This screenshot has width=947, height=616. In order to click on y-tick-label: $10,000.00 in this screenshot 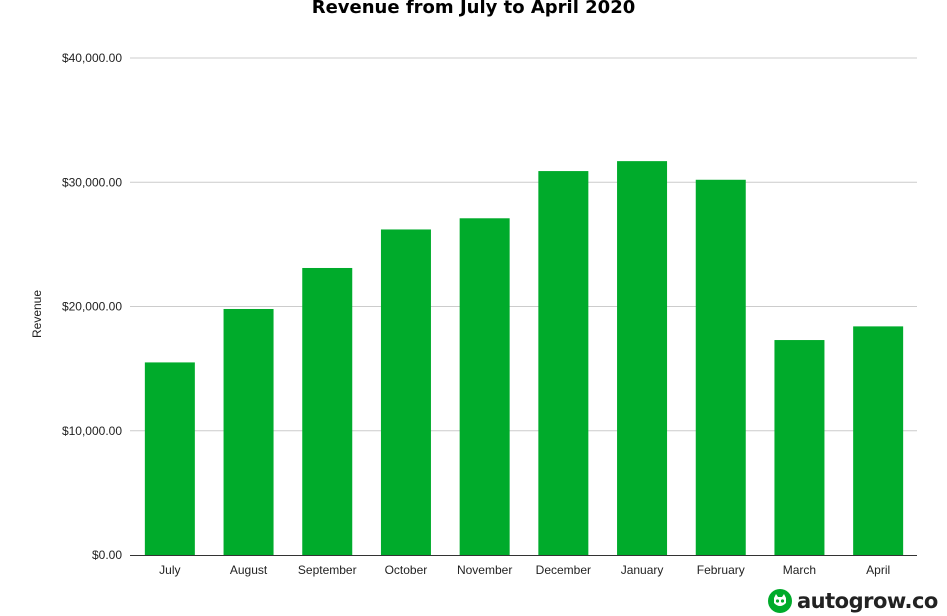, I will do `click(92, 431)`.